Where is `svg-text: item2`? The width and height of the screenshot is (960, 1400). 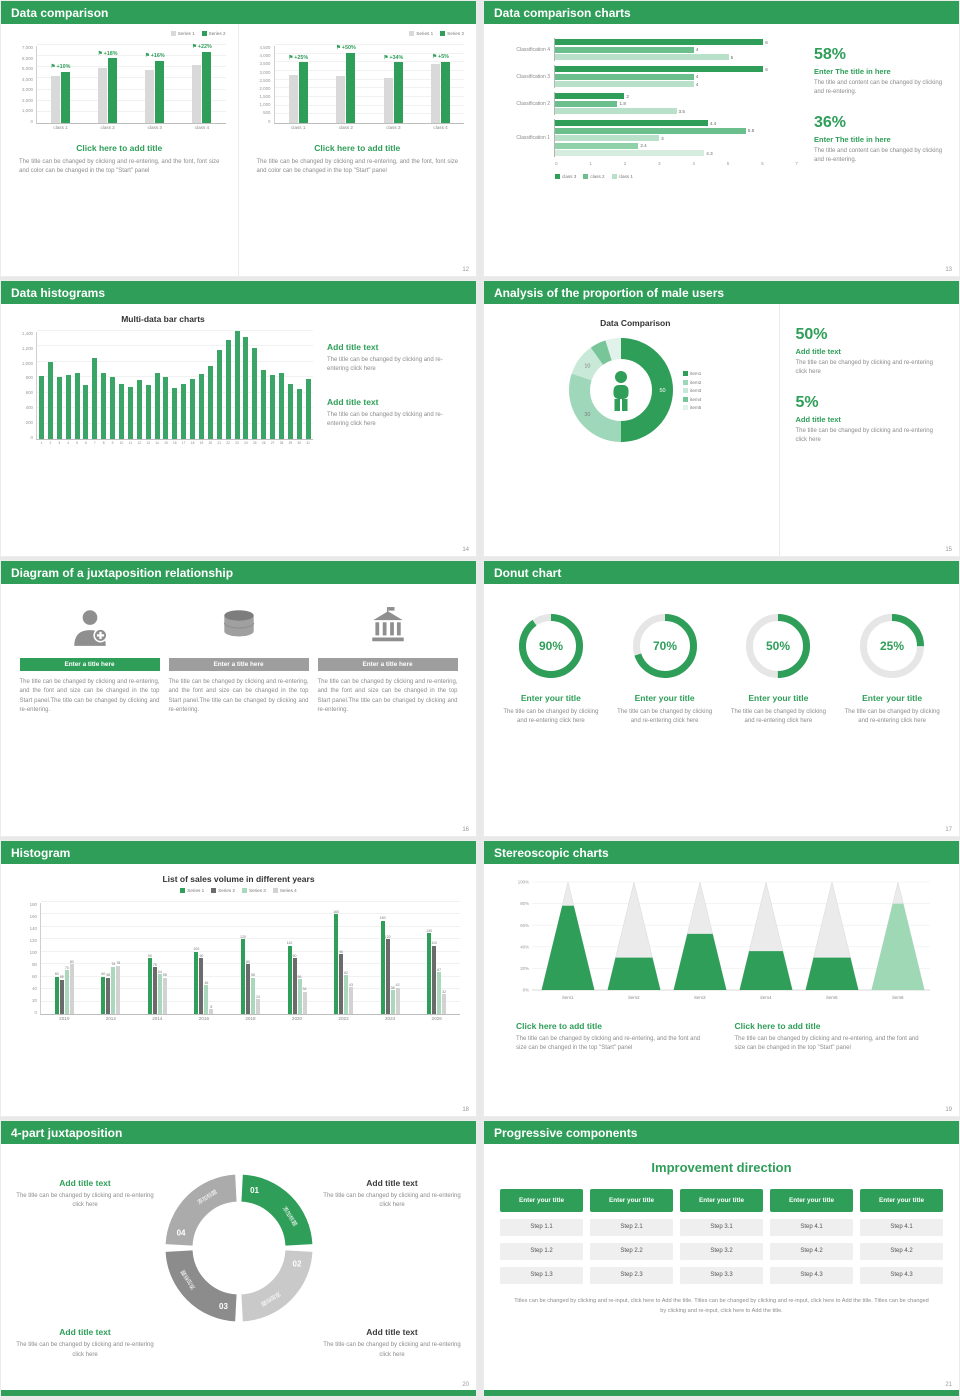 svg-text: item2 is located at coordinates (634, 997).